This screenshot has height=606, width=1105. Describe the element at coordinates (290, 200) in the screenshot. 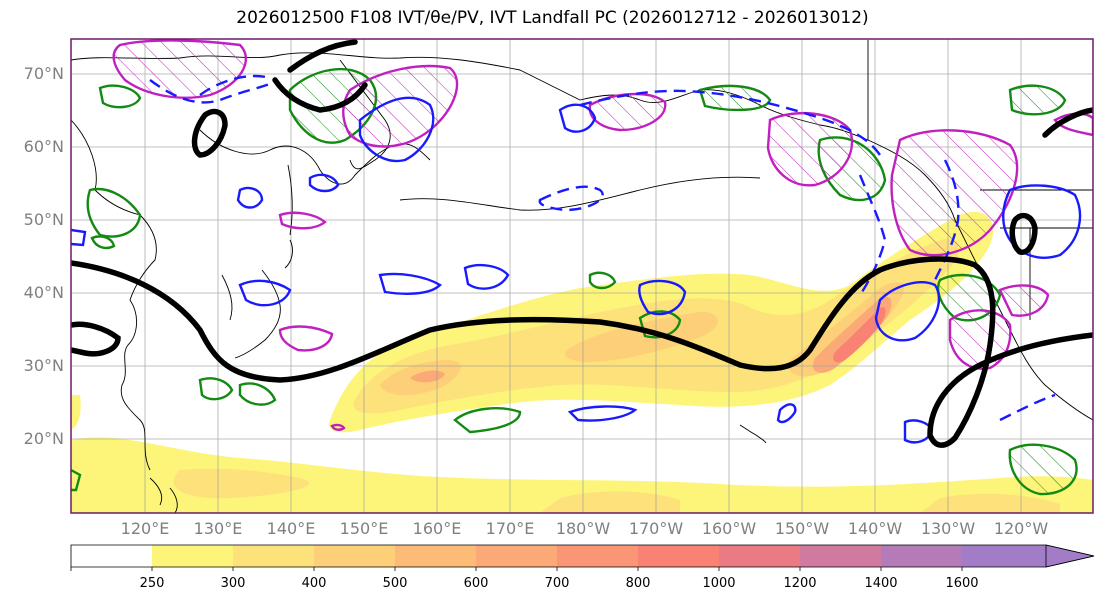

I see `sakhalin` at that location.